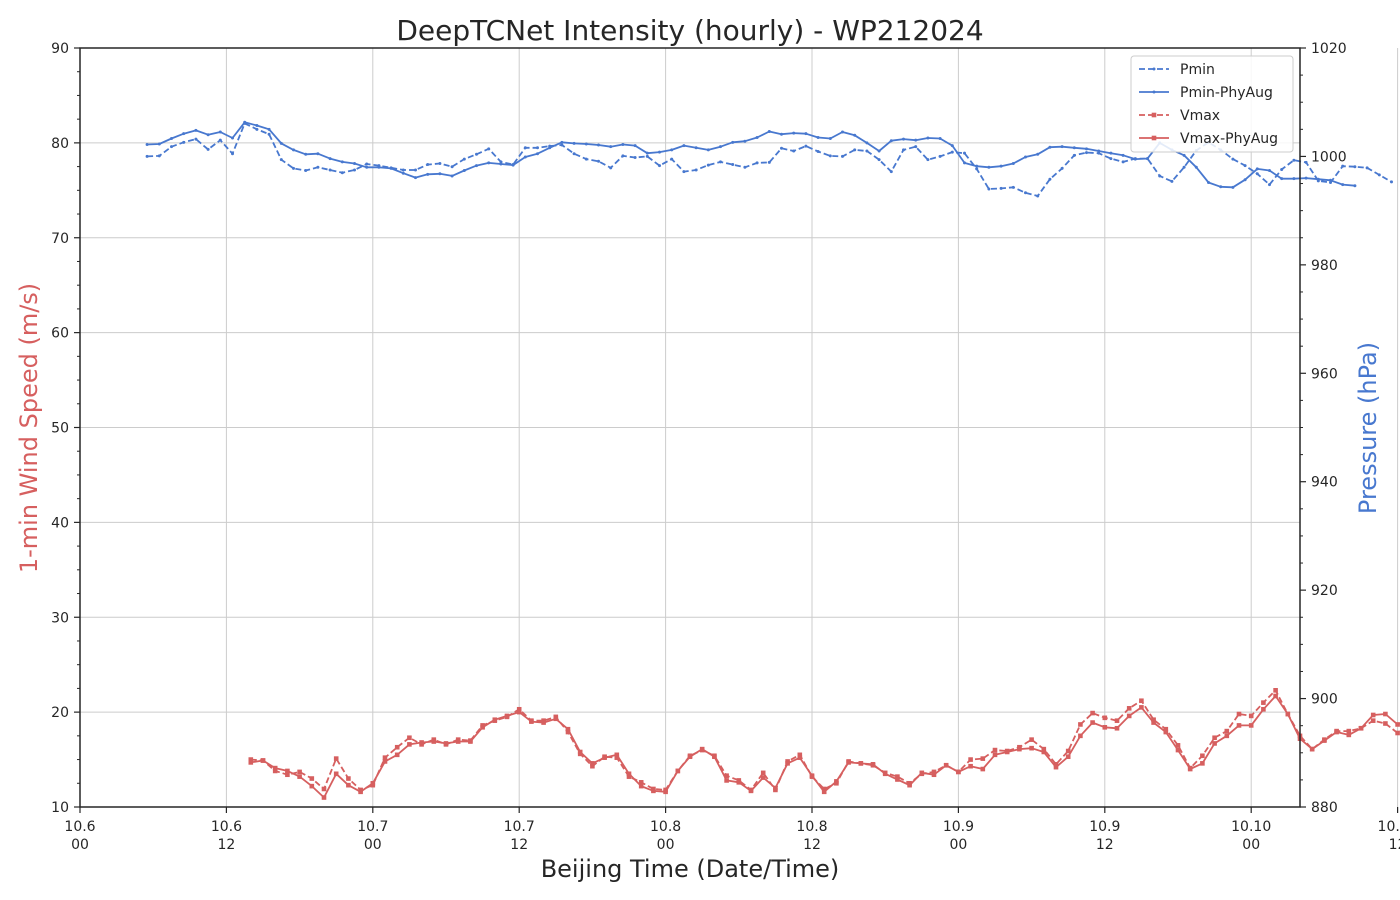 This screenshot has width=1400, height=900. Describe the element at coordinates (1212, 104) in the screenshot. I see `legend-box` at that location.